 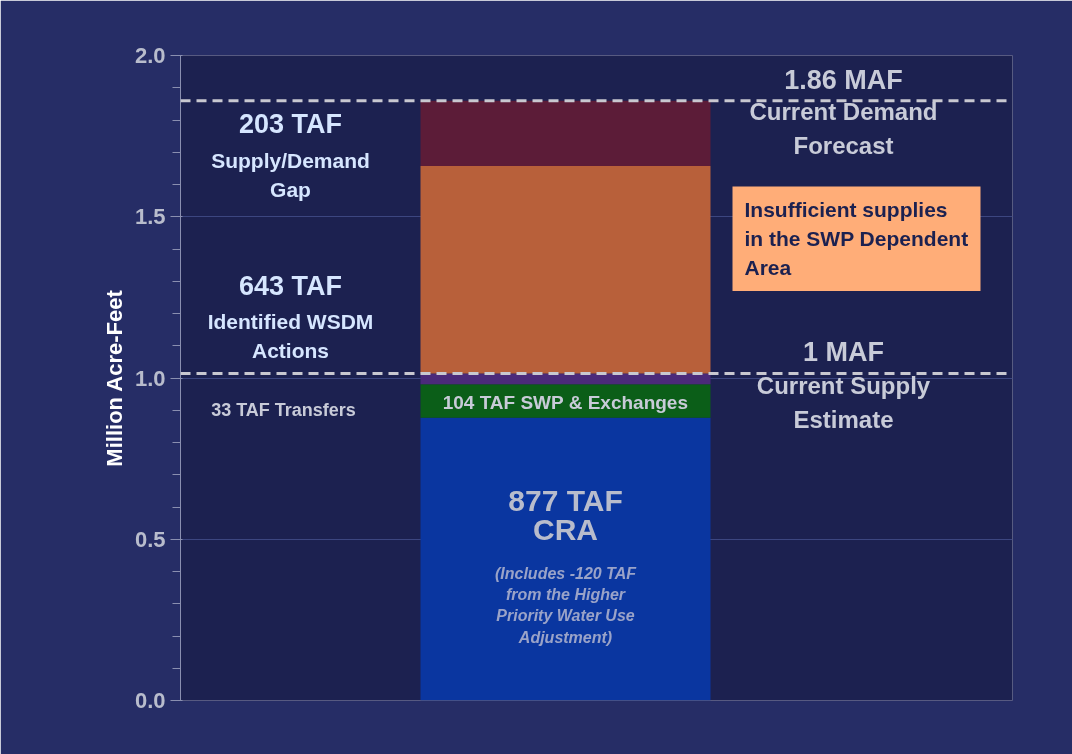 What do you see at coordinates (150, 700) in the screenshot?
I see `y-tick-label: 0.0` at bounding box center [150, 700].